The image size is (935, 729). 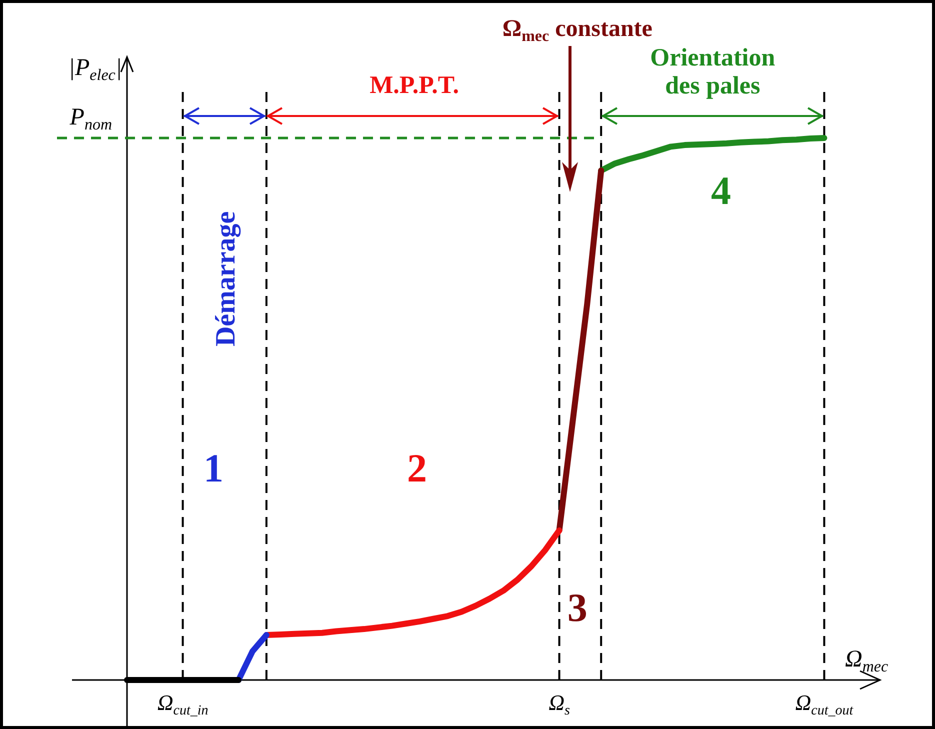 What do you see at coordinates (414, 85) in the screenshot?
I see `text: M.P.P.T.` at bounding box center [414, 85].